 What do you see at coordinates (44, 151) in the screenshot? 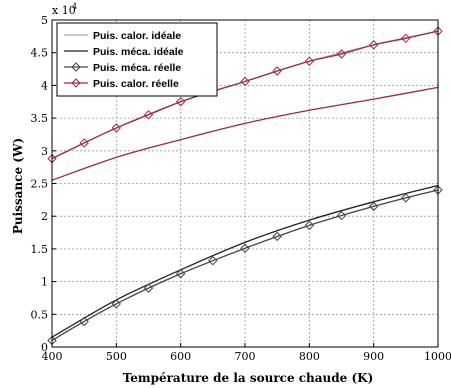
I see `y-tick-label: 3` at bounding box center [44, 151].